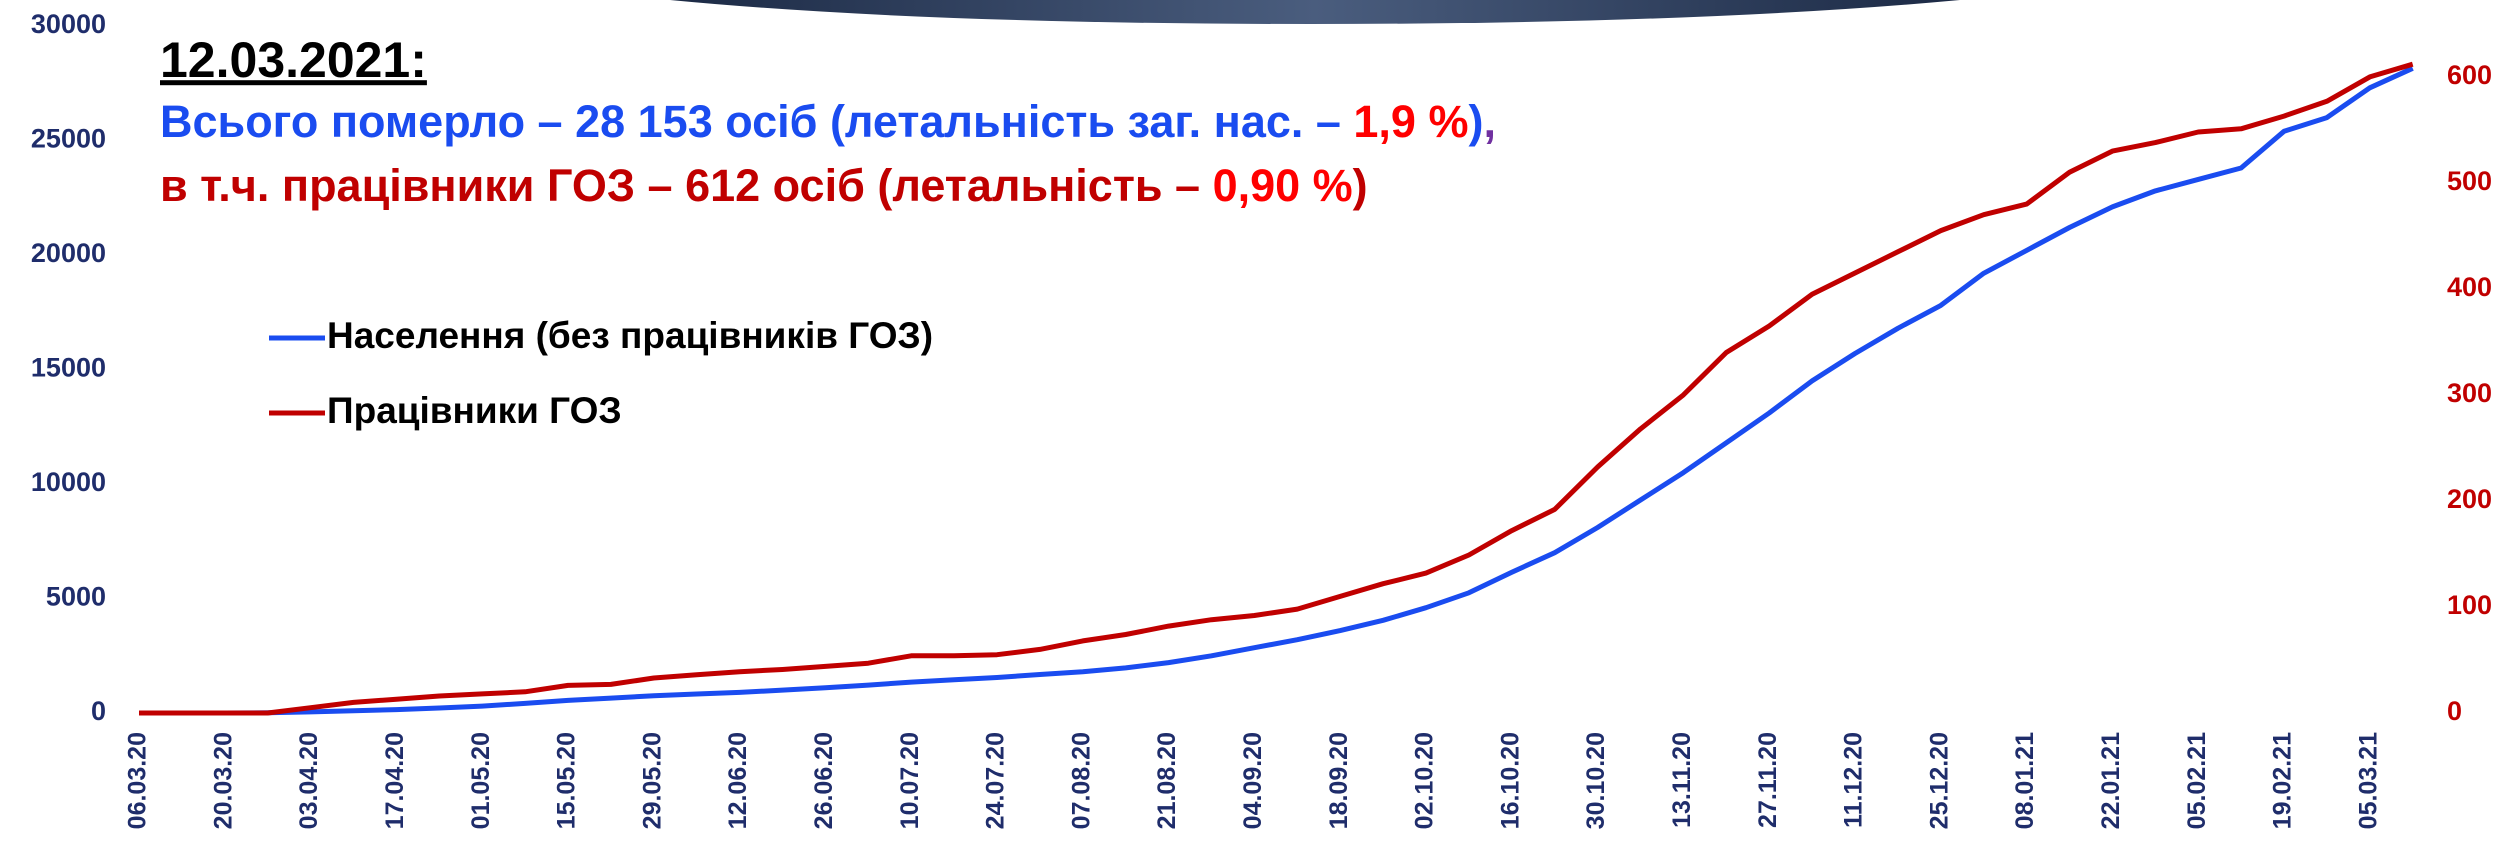 The width and height of the screenshot is (2511, 859). I want to click on x-tick-label: 30.10.20, so click(1596, 780).